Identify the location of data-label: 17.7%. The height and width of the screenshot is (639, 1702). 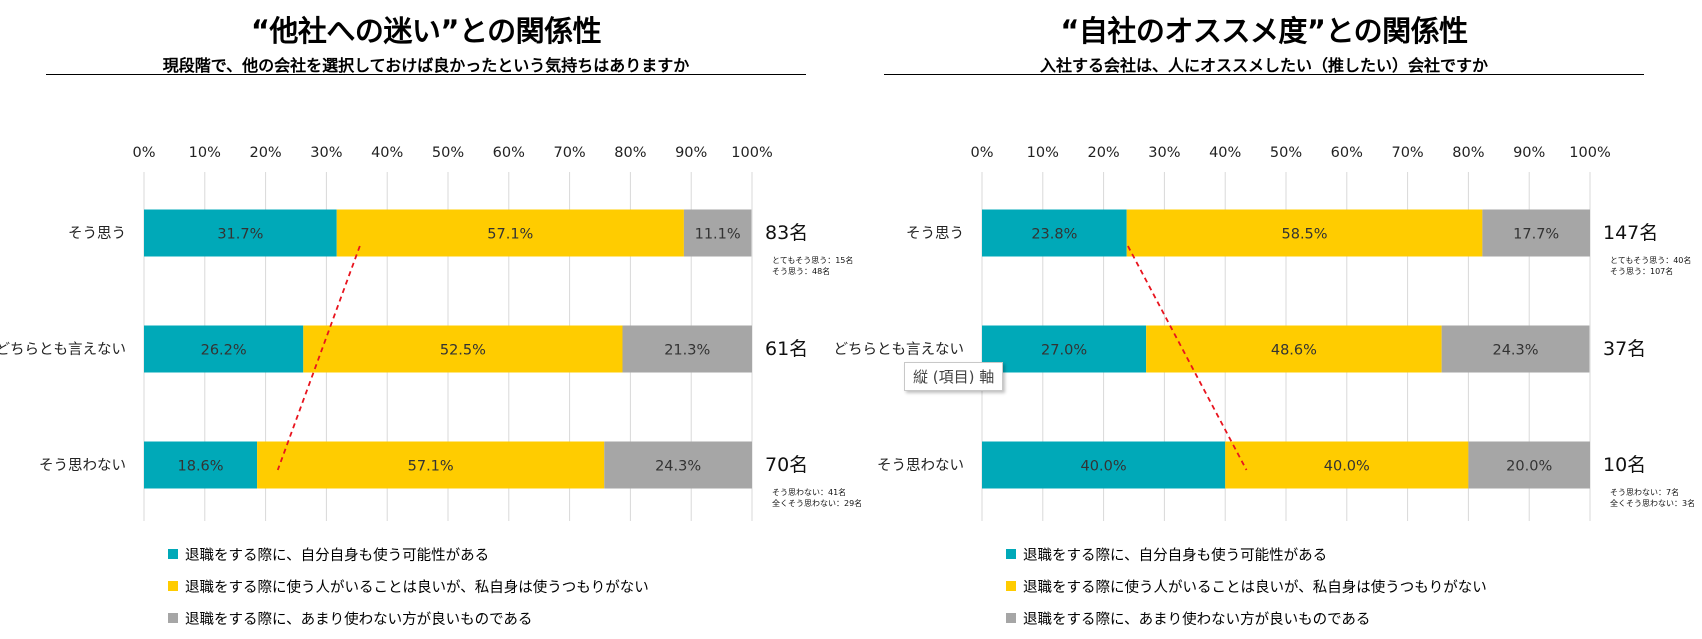
(1536, 235).